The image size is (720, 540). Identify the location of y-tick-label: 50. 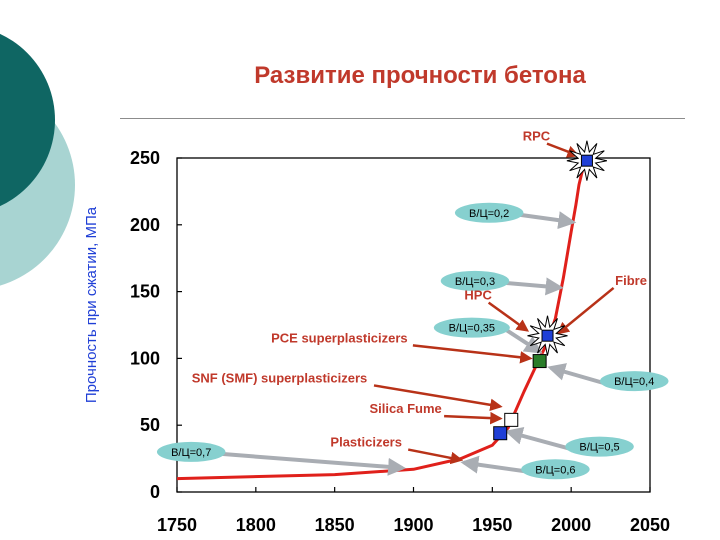
(150, 425).